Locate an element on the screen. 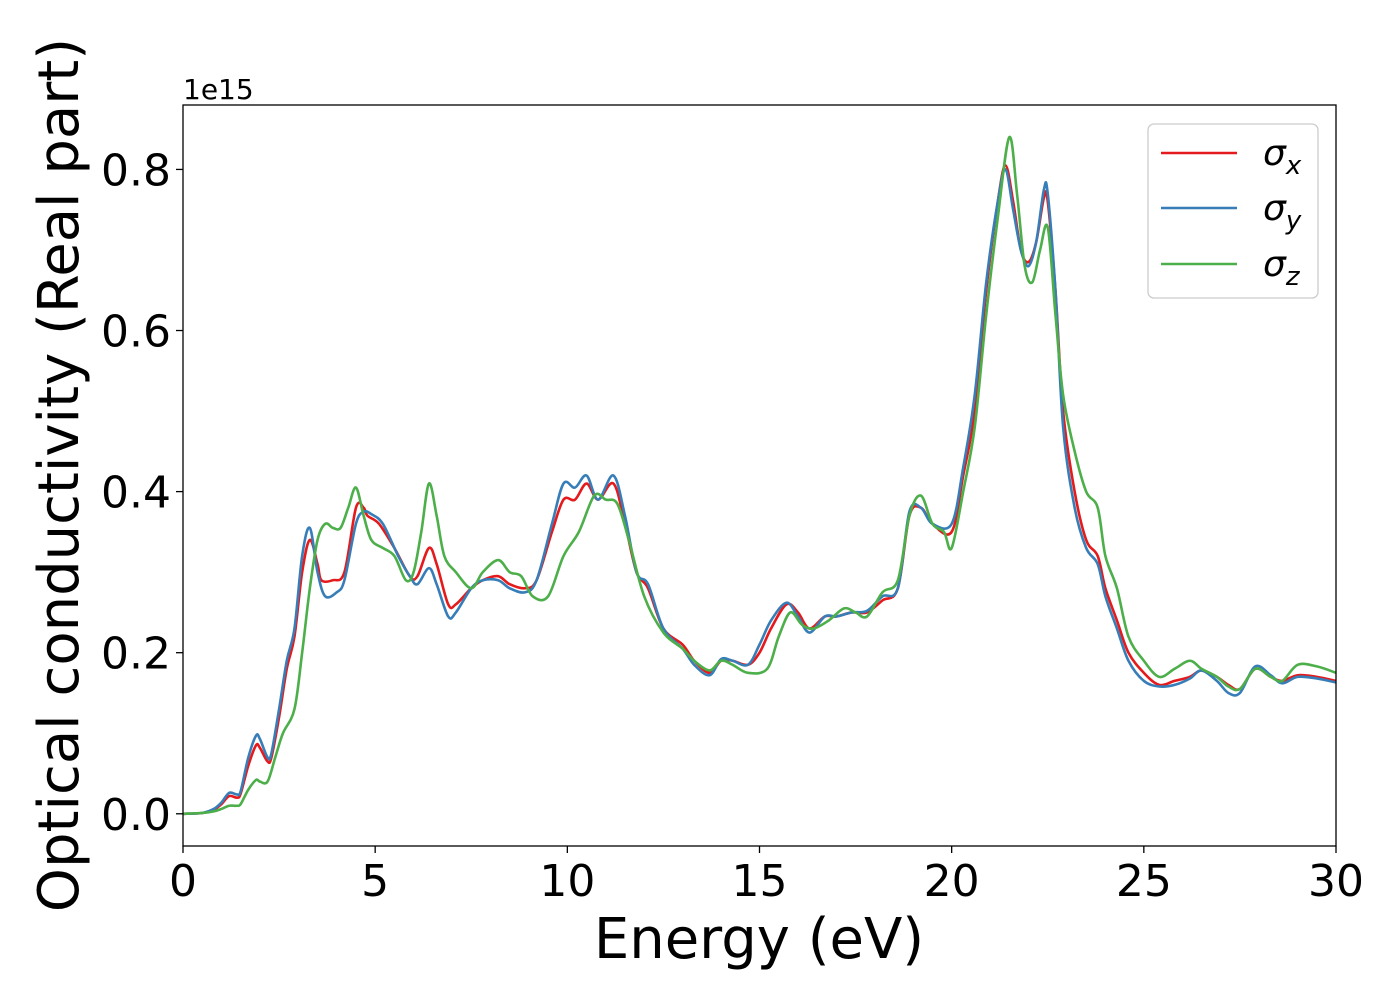 This screenshot has height=1000, width=1400. legend-label-y: σy is located at coordinates (1282, 212).